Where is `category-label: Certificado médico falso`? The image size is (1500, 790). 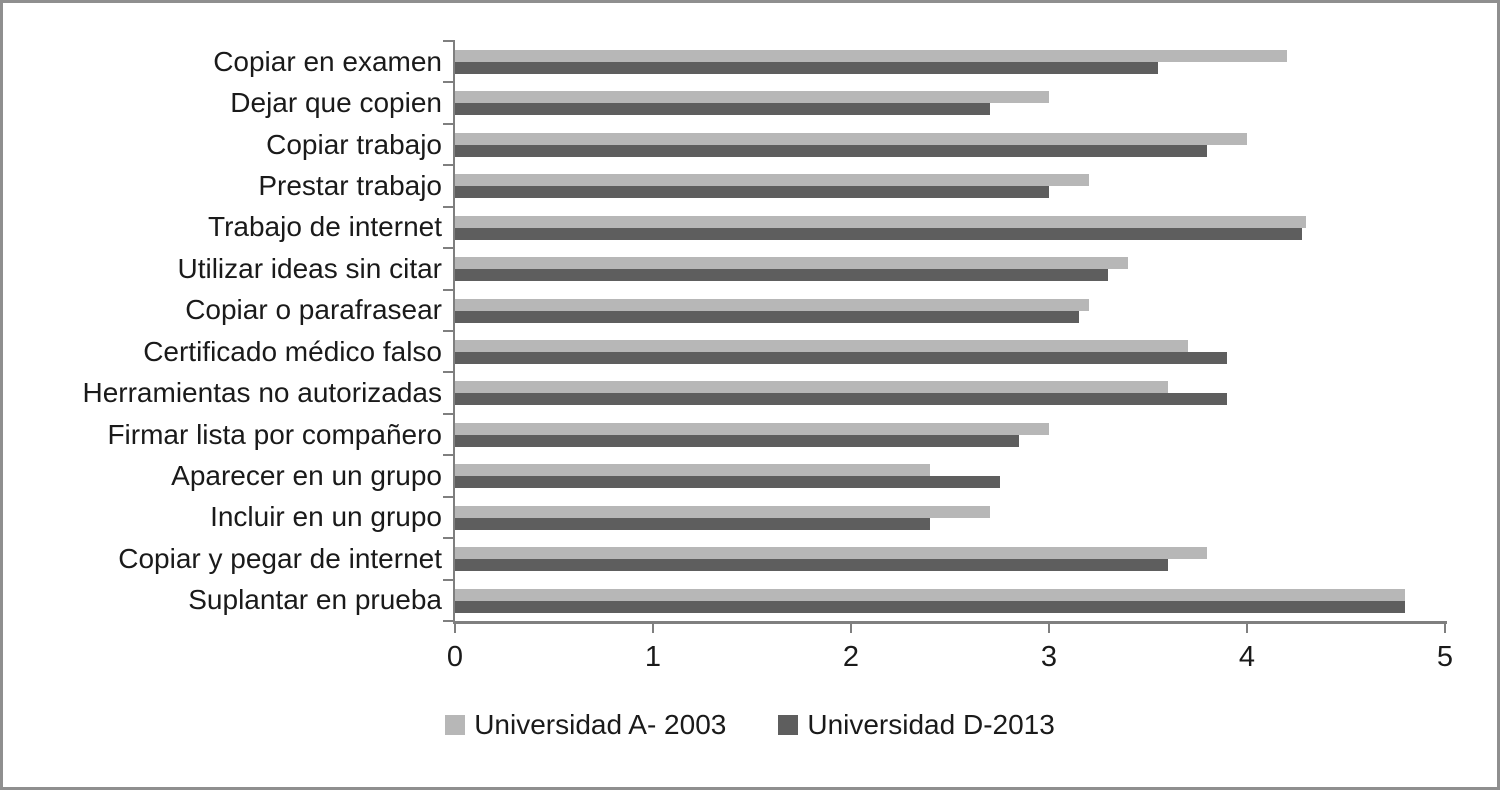 category-label: Certificado médico falso is located at coordinates (292, 351).